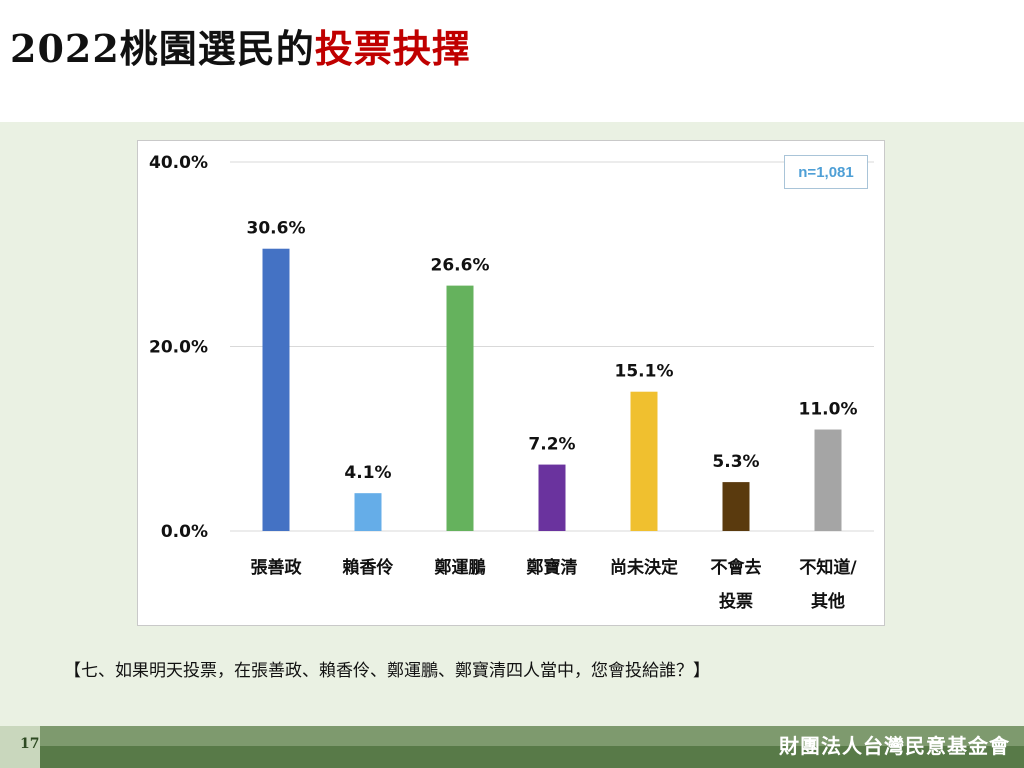  Describe the element at coordinates (826, 172) in the screenshot. I see `sample-size-note: n=1,081` at that location.